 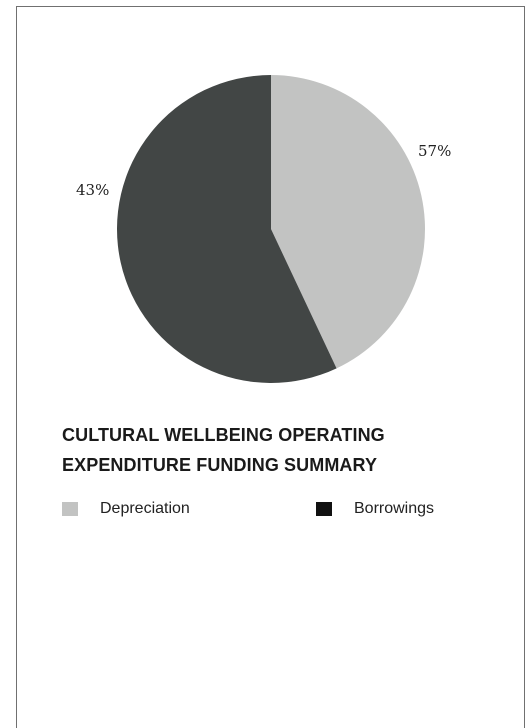 I want to click on legend-swatch-borrowings, so click(x=324, y=509).